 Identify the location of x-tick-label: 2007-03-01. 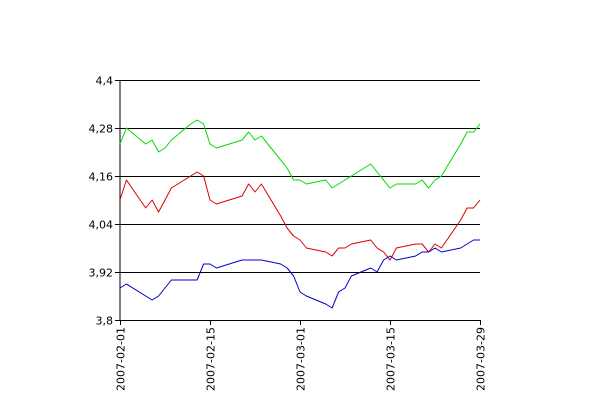
(301, 359).